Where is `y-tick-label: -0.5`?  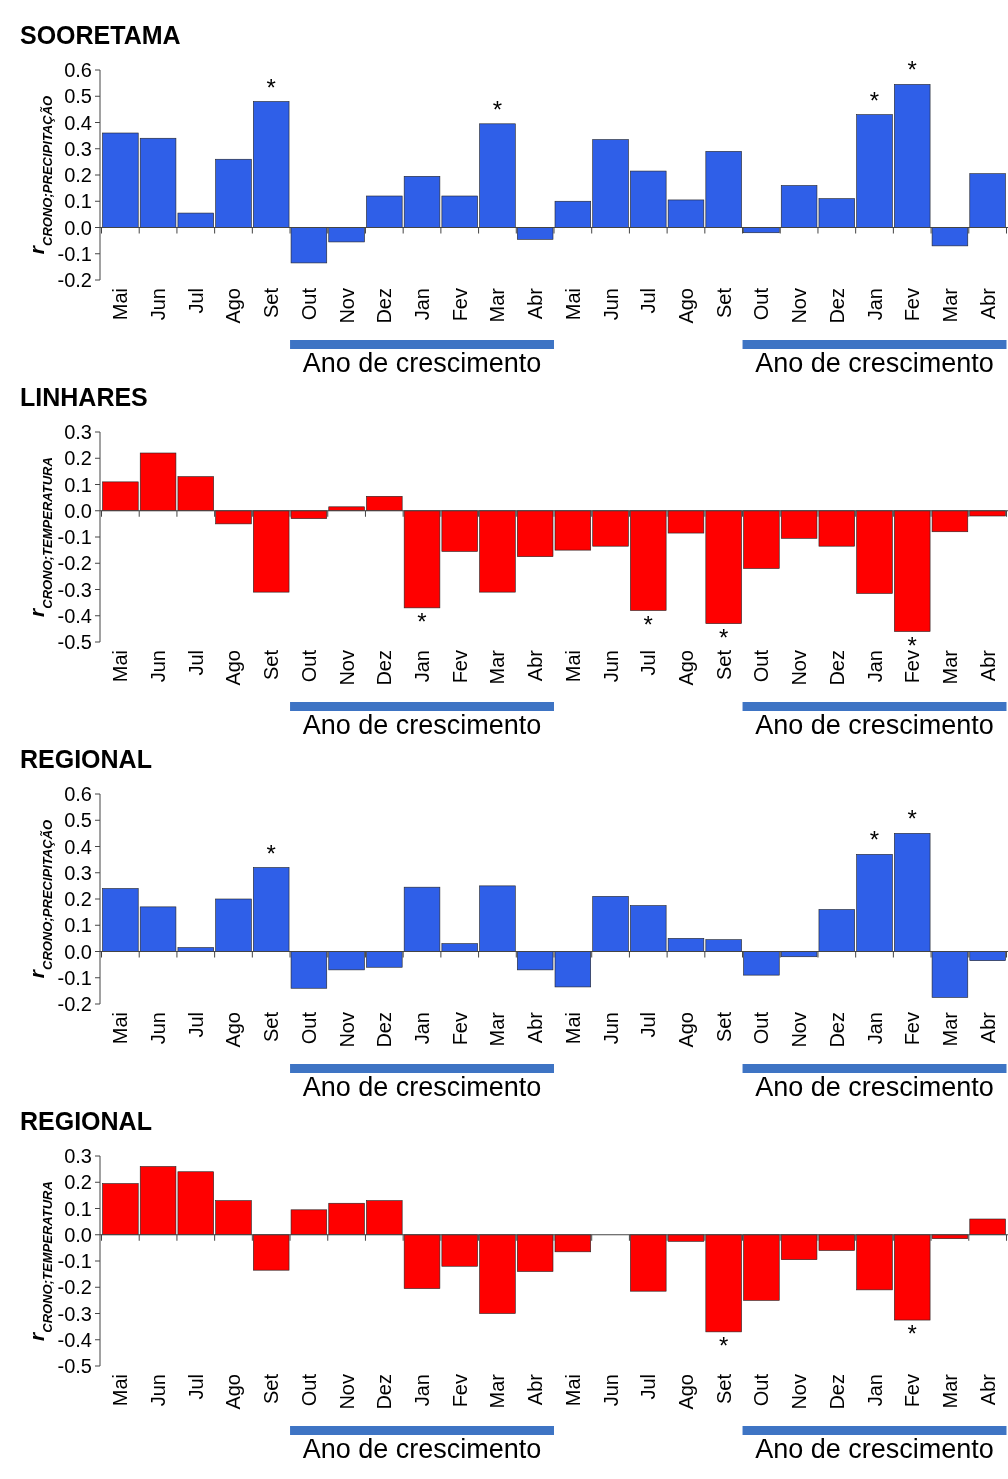 y-tick-label: -0.5 is located at coordinates (74, 642).